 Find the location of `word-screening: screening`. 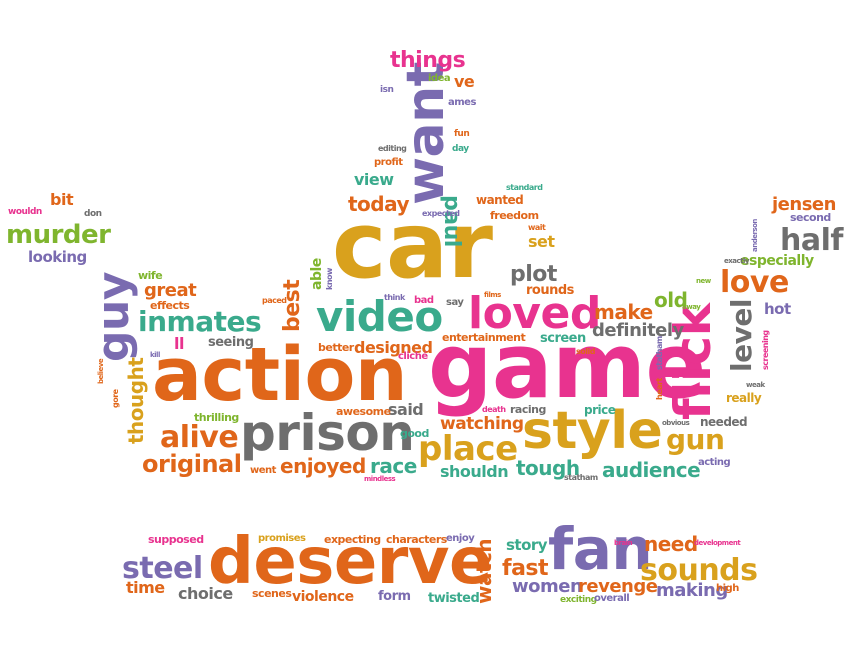

word-screening: screening is located at coordinates (765, 350).